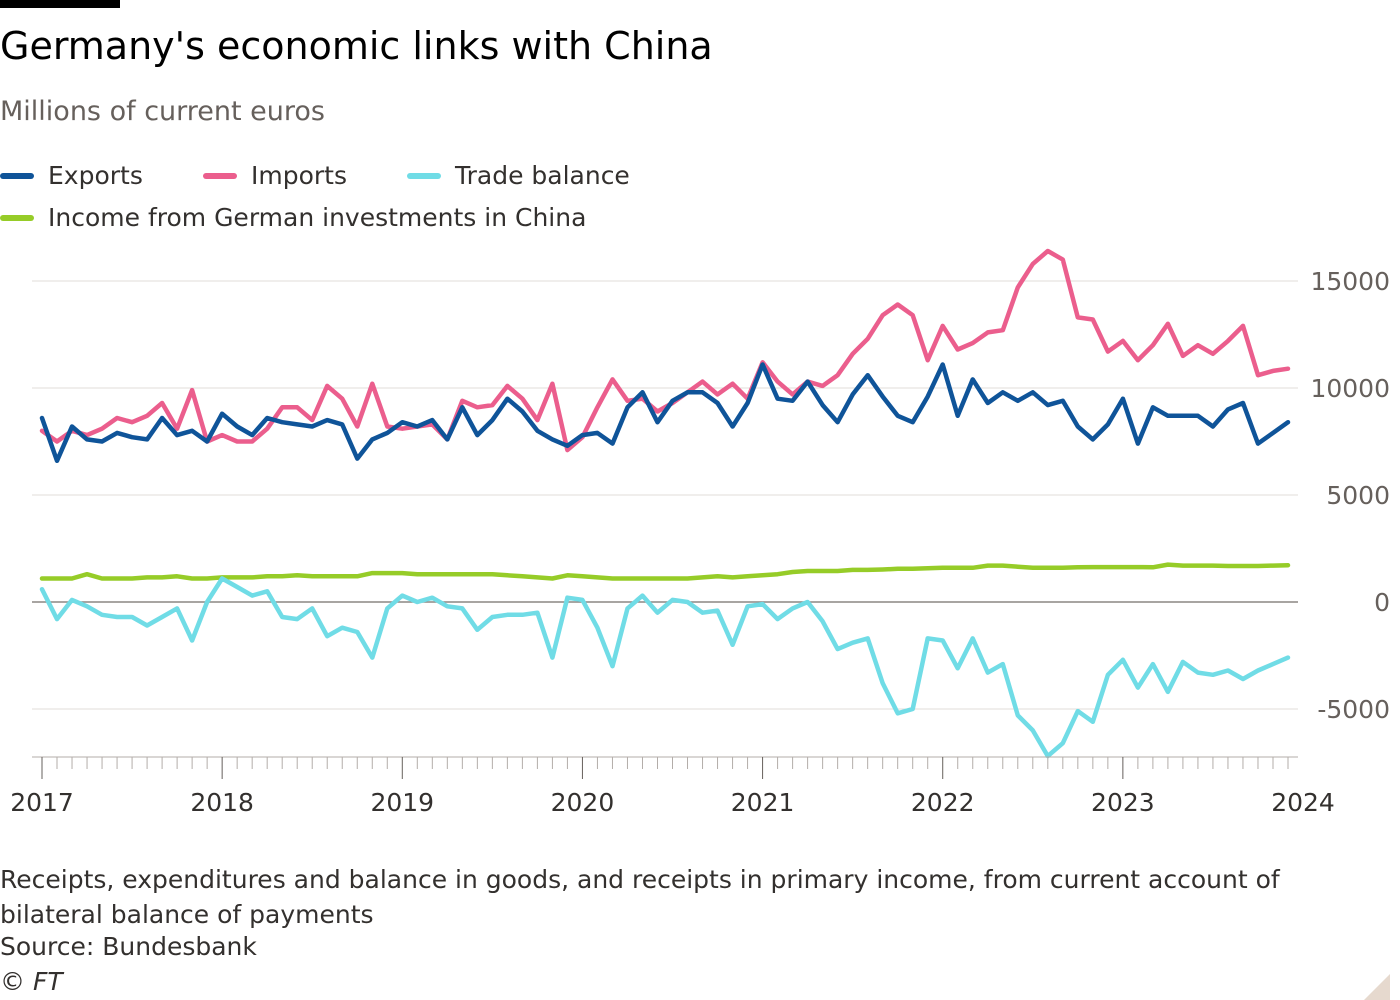 The width and height of the screenshot is (1400, 1000). I want to click on y-tick-label: 5000, so click(1358, 495).